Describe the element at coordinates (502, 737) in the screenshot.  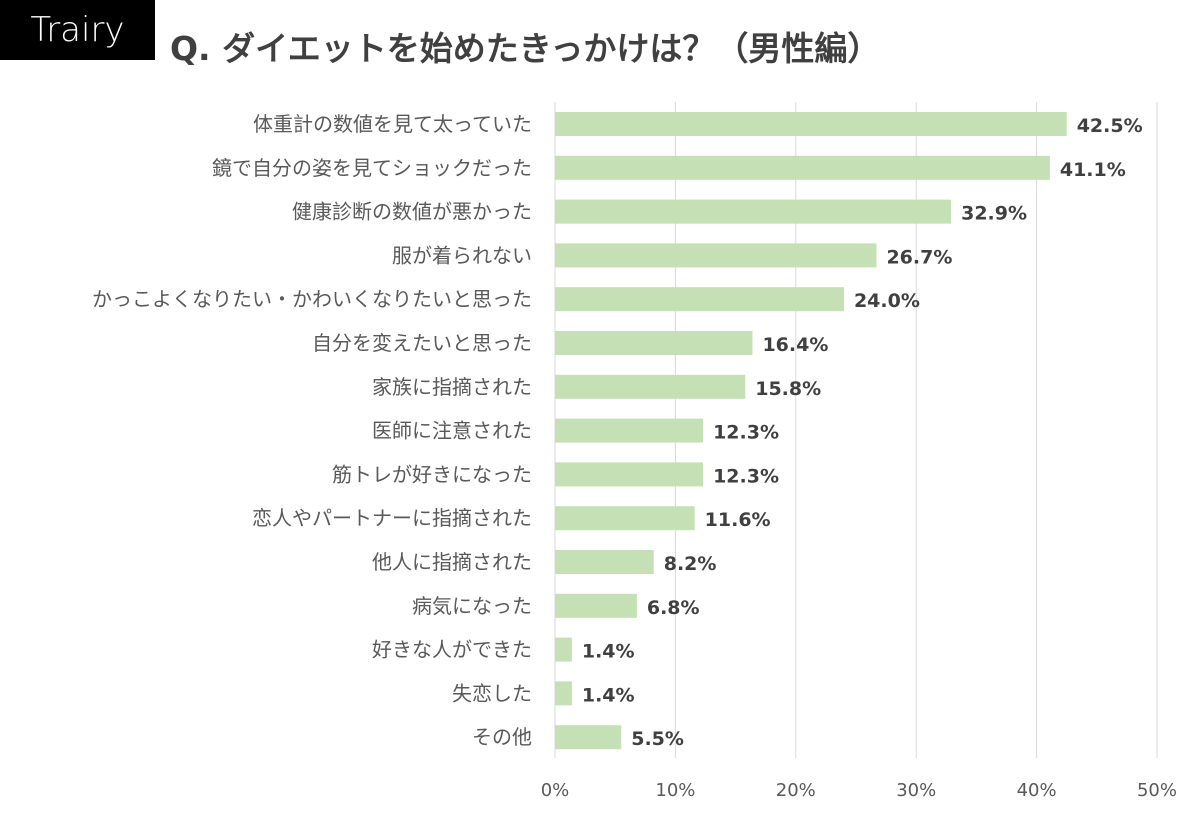
I see `category-label: その他` at that location.